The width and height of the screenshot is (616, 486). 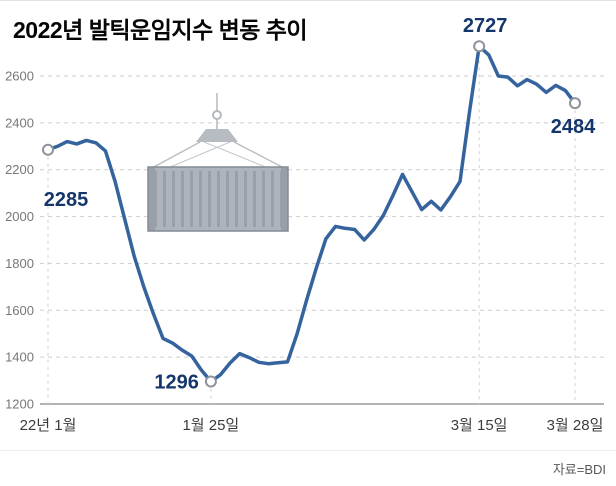 What do you see at coordinates (217, 135) in the screenshot?
I see `spreader-bar-icon` at bounding box center [217, 135].